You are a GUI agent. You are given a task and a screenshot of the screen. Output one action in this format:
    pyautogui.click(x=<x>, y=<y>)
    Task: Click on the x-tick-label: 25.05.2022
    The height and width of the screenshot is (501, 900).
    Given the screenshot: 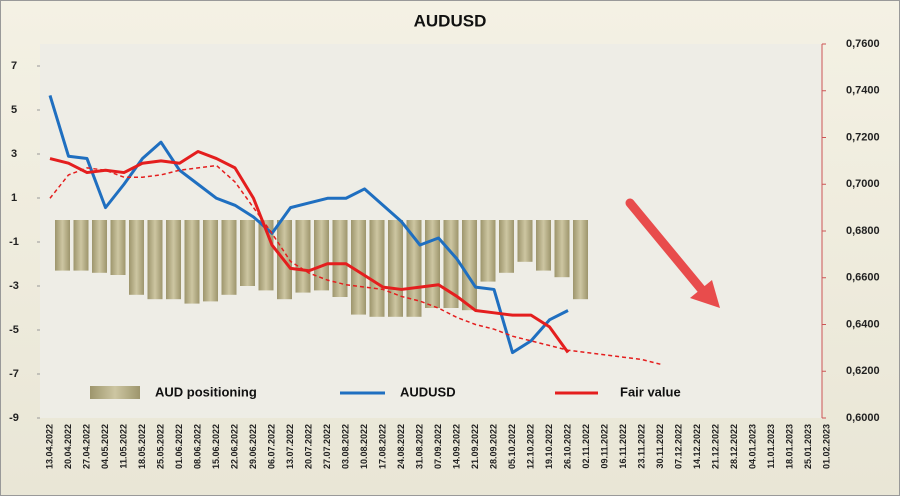 What is the action you would take?
    pyautogui.click(x=160, y=446)
    